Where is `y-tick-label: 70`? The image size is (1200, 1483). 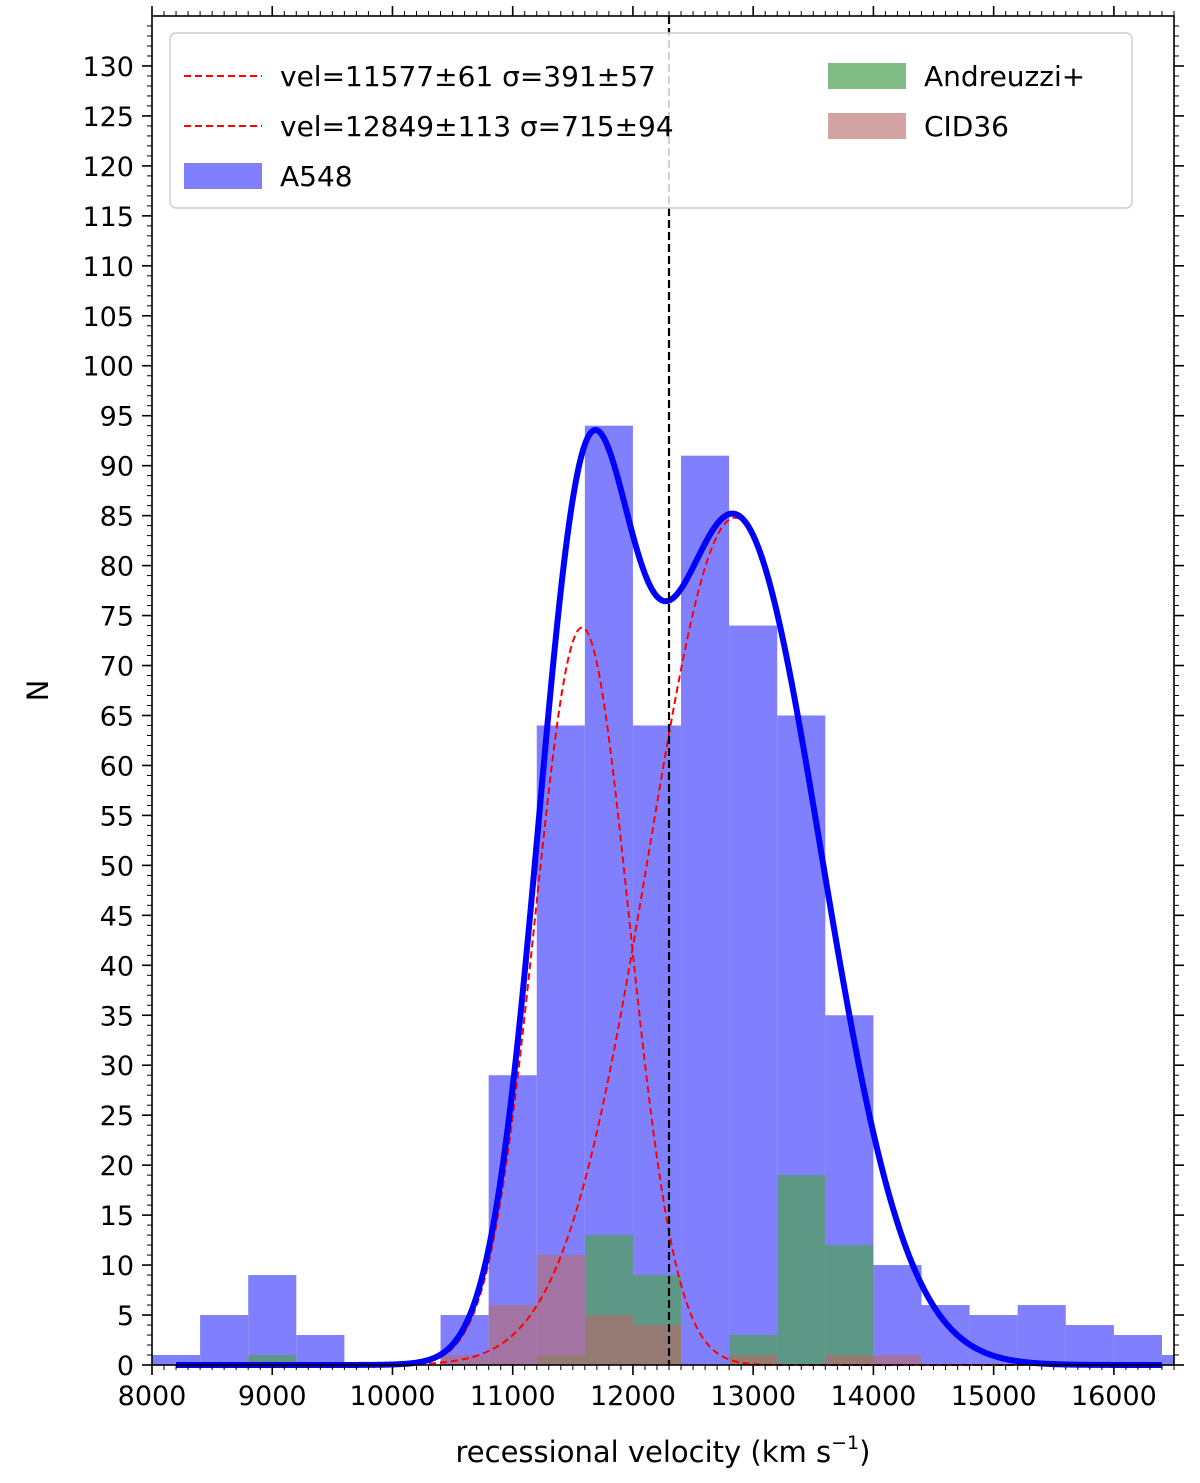
y-tick-label: 70 is located at coordinates (117, 667).